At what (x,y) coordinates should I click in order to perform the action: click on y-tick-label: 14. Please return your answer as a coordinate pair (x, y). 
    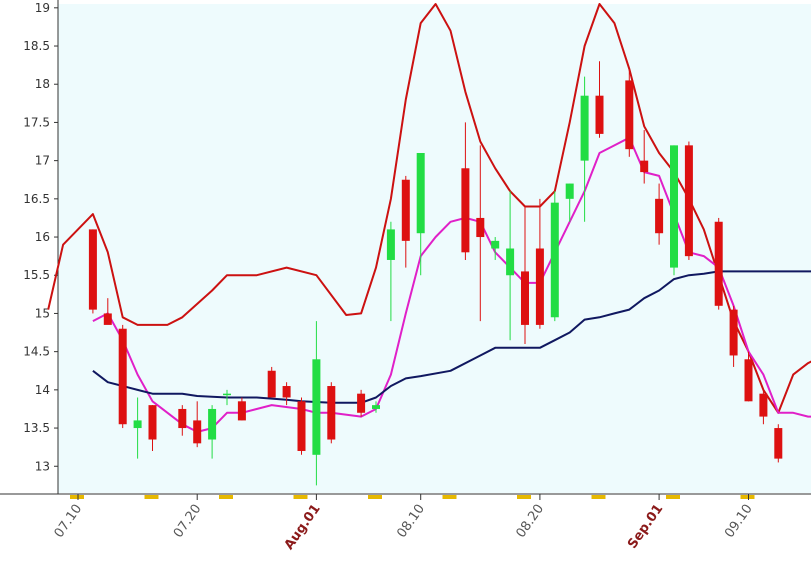
    Looking at the image, I should click on (42, 390).